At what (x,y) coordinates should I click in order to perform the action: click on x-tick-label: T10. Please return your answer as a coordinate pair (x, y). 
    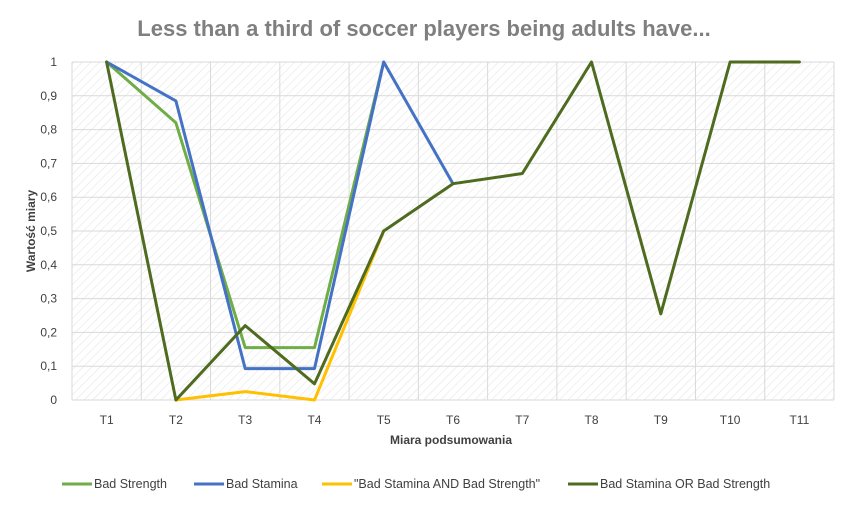
    Looking at the image, I should click on (730, 420).